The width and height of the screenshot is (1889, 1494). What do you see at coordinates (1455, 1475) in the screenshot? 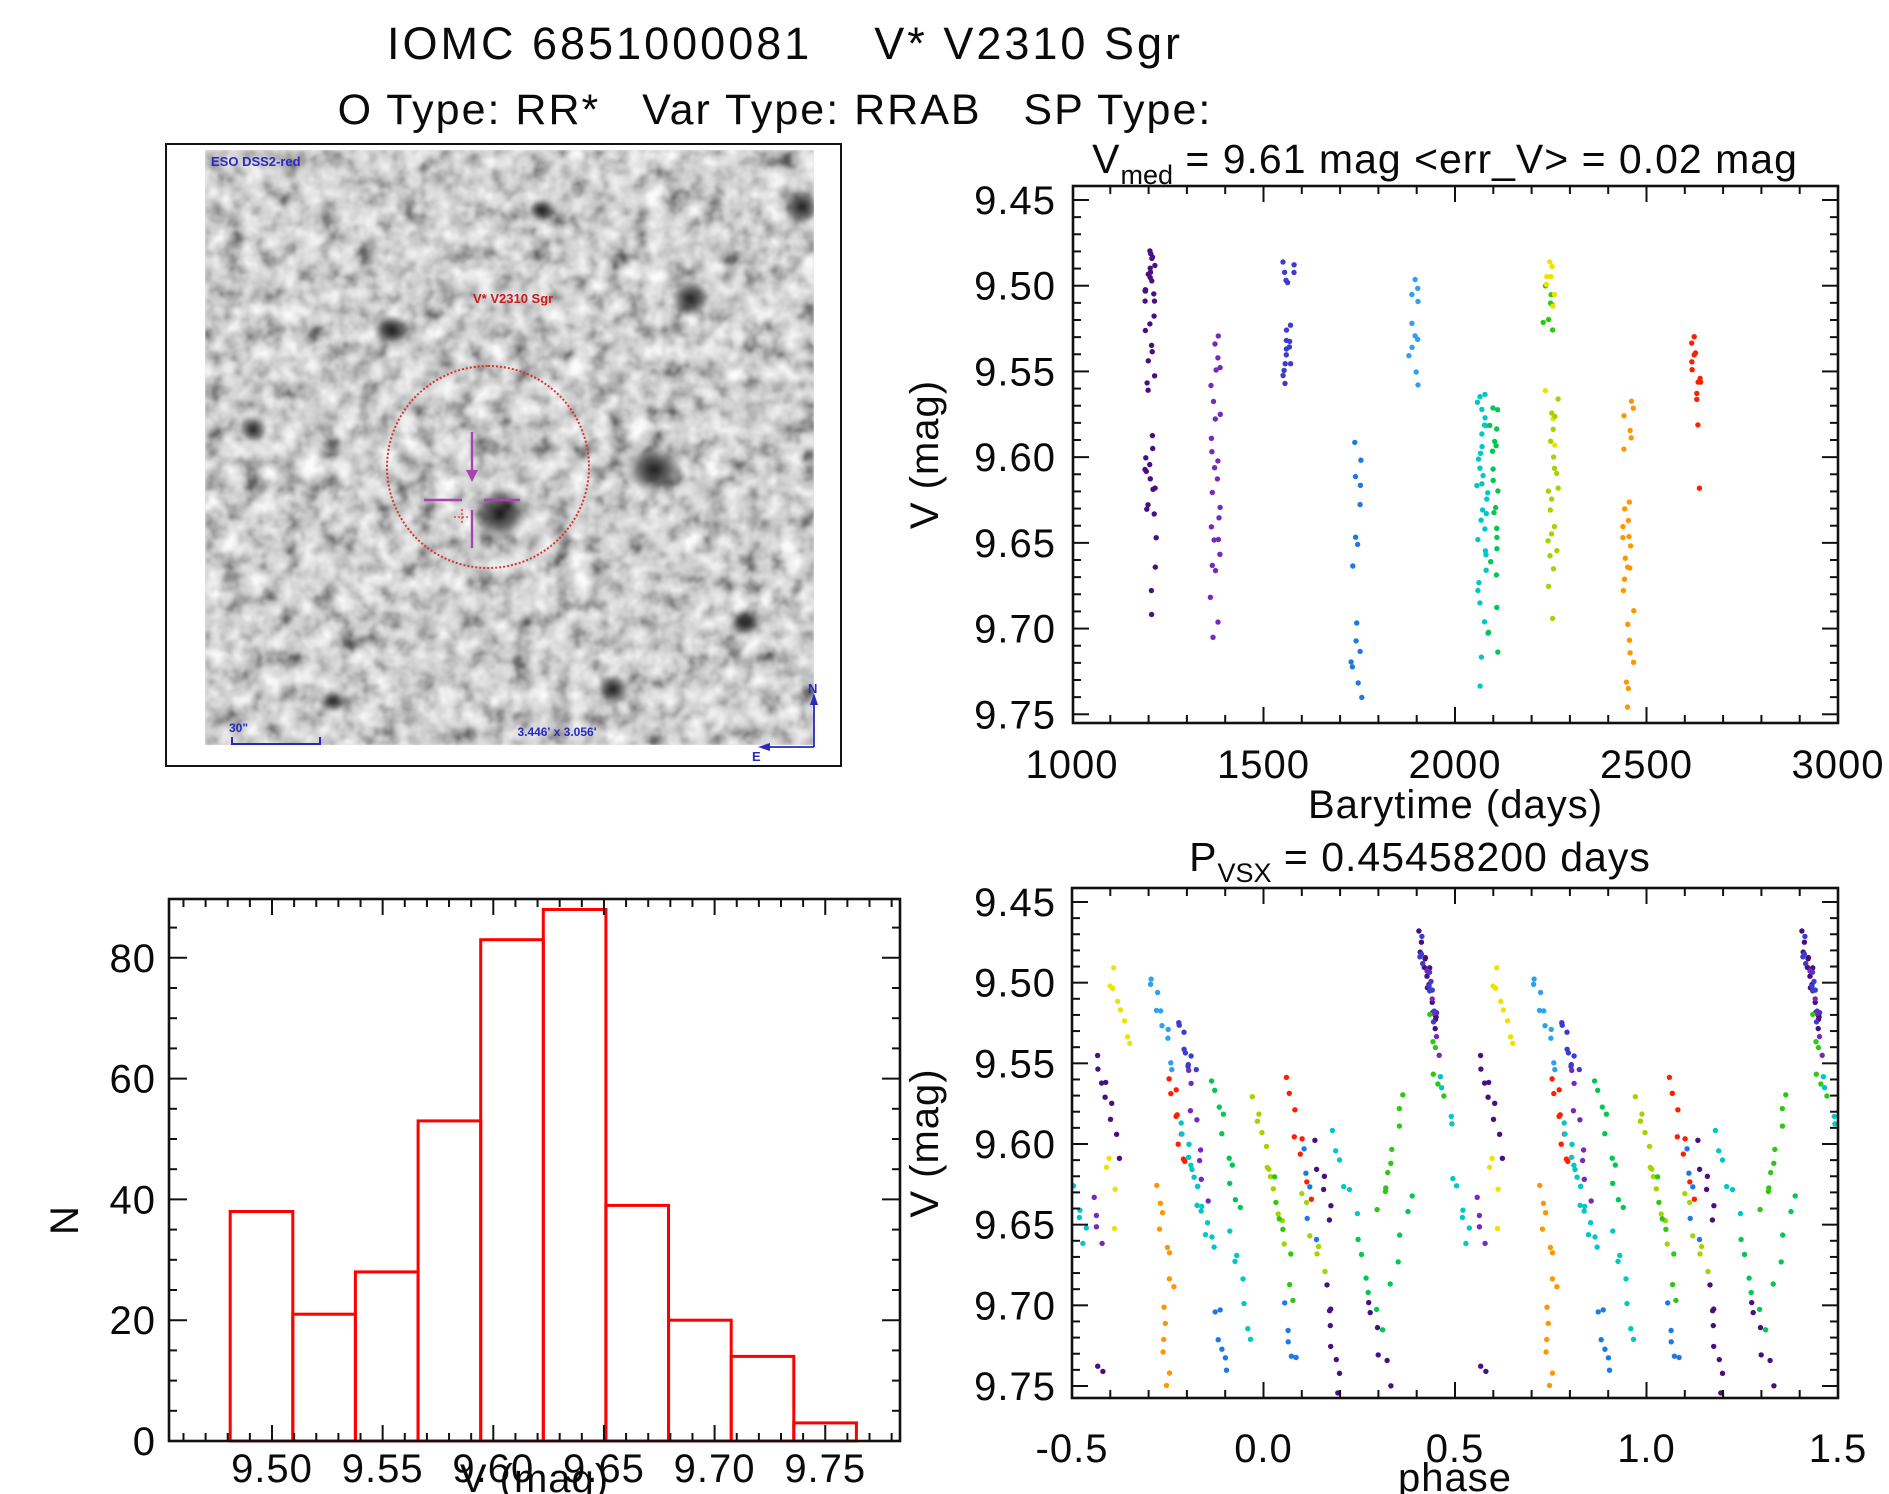
I see `svg-text: phase` at bounding box center [1455, 1475].